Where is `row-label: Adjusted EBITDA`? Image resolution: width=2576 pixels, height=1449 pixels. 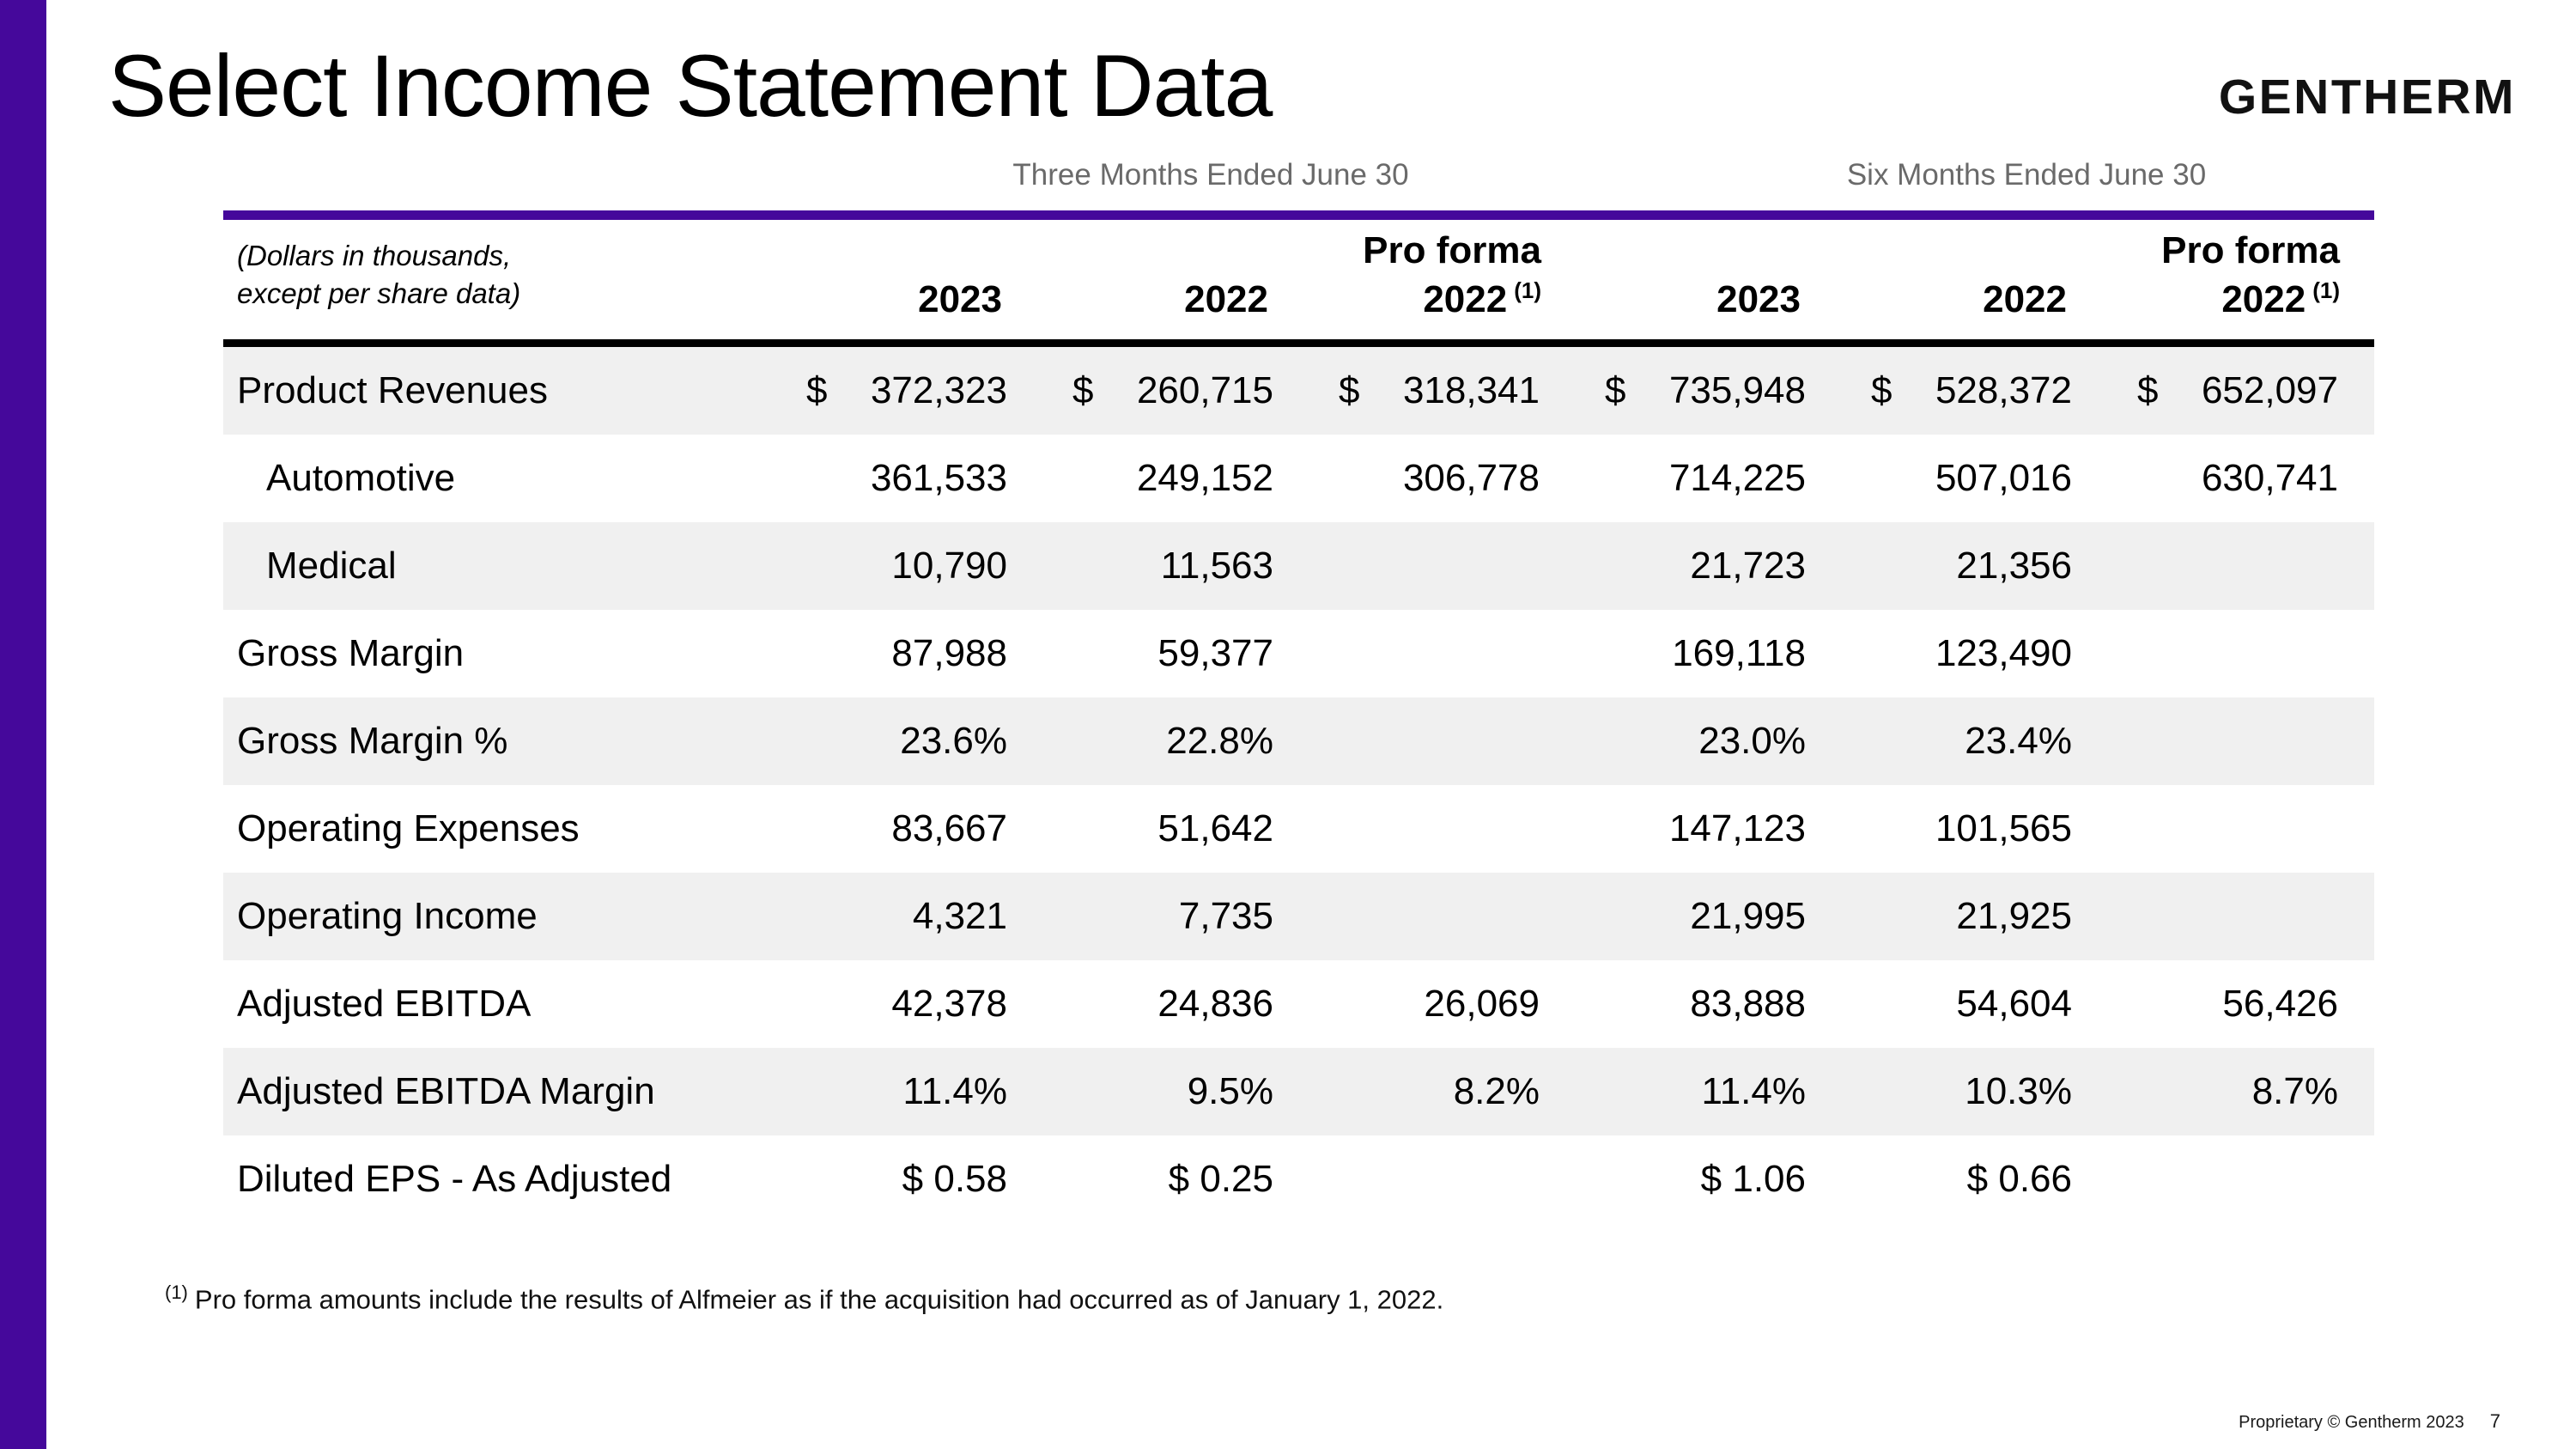
row-label: Adjusted EBITDA is located at coordinates (385, 1004).